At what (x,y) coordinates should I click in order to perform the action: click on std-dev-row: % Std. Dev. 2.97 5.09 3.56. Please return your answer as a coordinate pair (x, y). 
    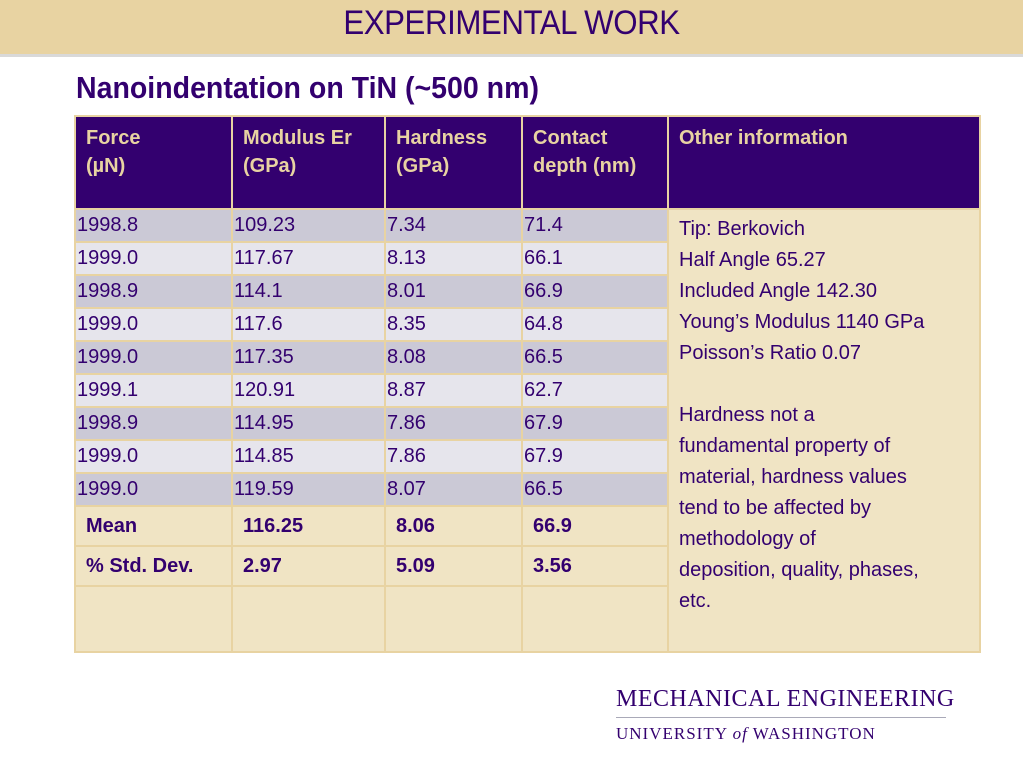
    Looking at the image, I should click on (527, 566).